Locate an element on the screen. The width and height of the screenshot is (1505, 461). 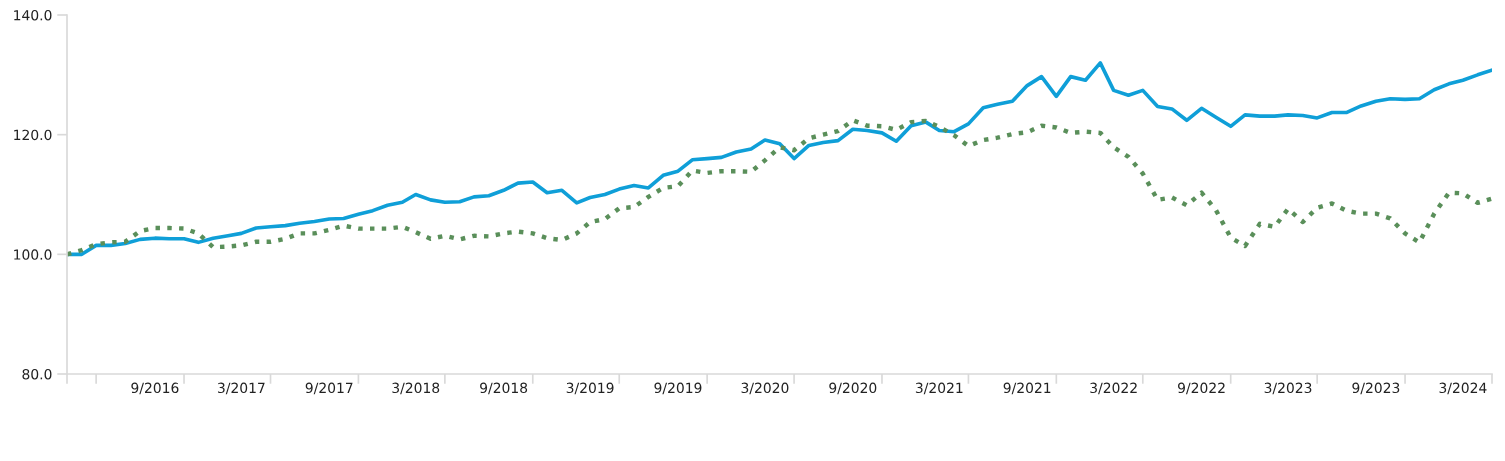
x-tick-label: 3/2024 is located at coordinates (1463, 388).